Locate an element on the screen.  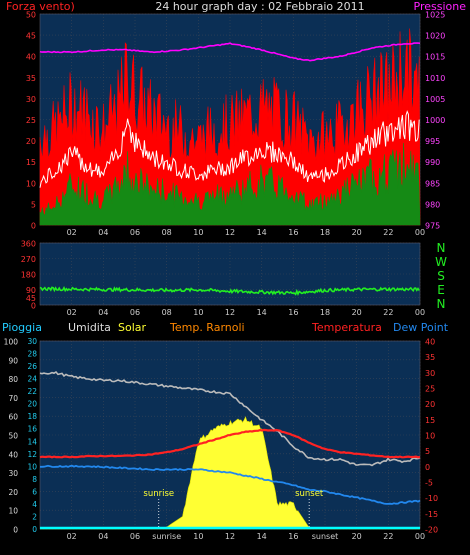
pressure-axis-label: Pressione is located at coordinates (440, 6).